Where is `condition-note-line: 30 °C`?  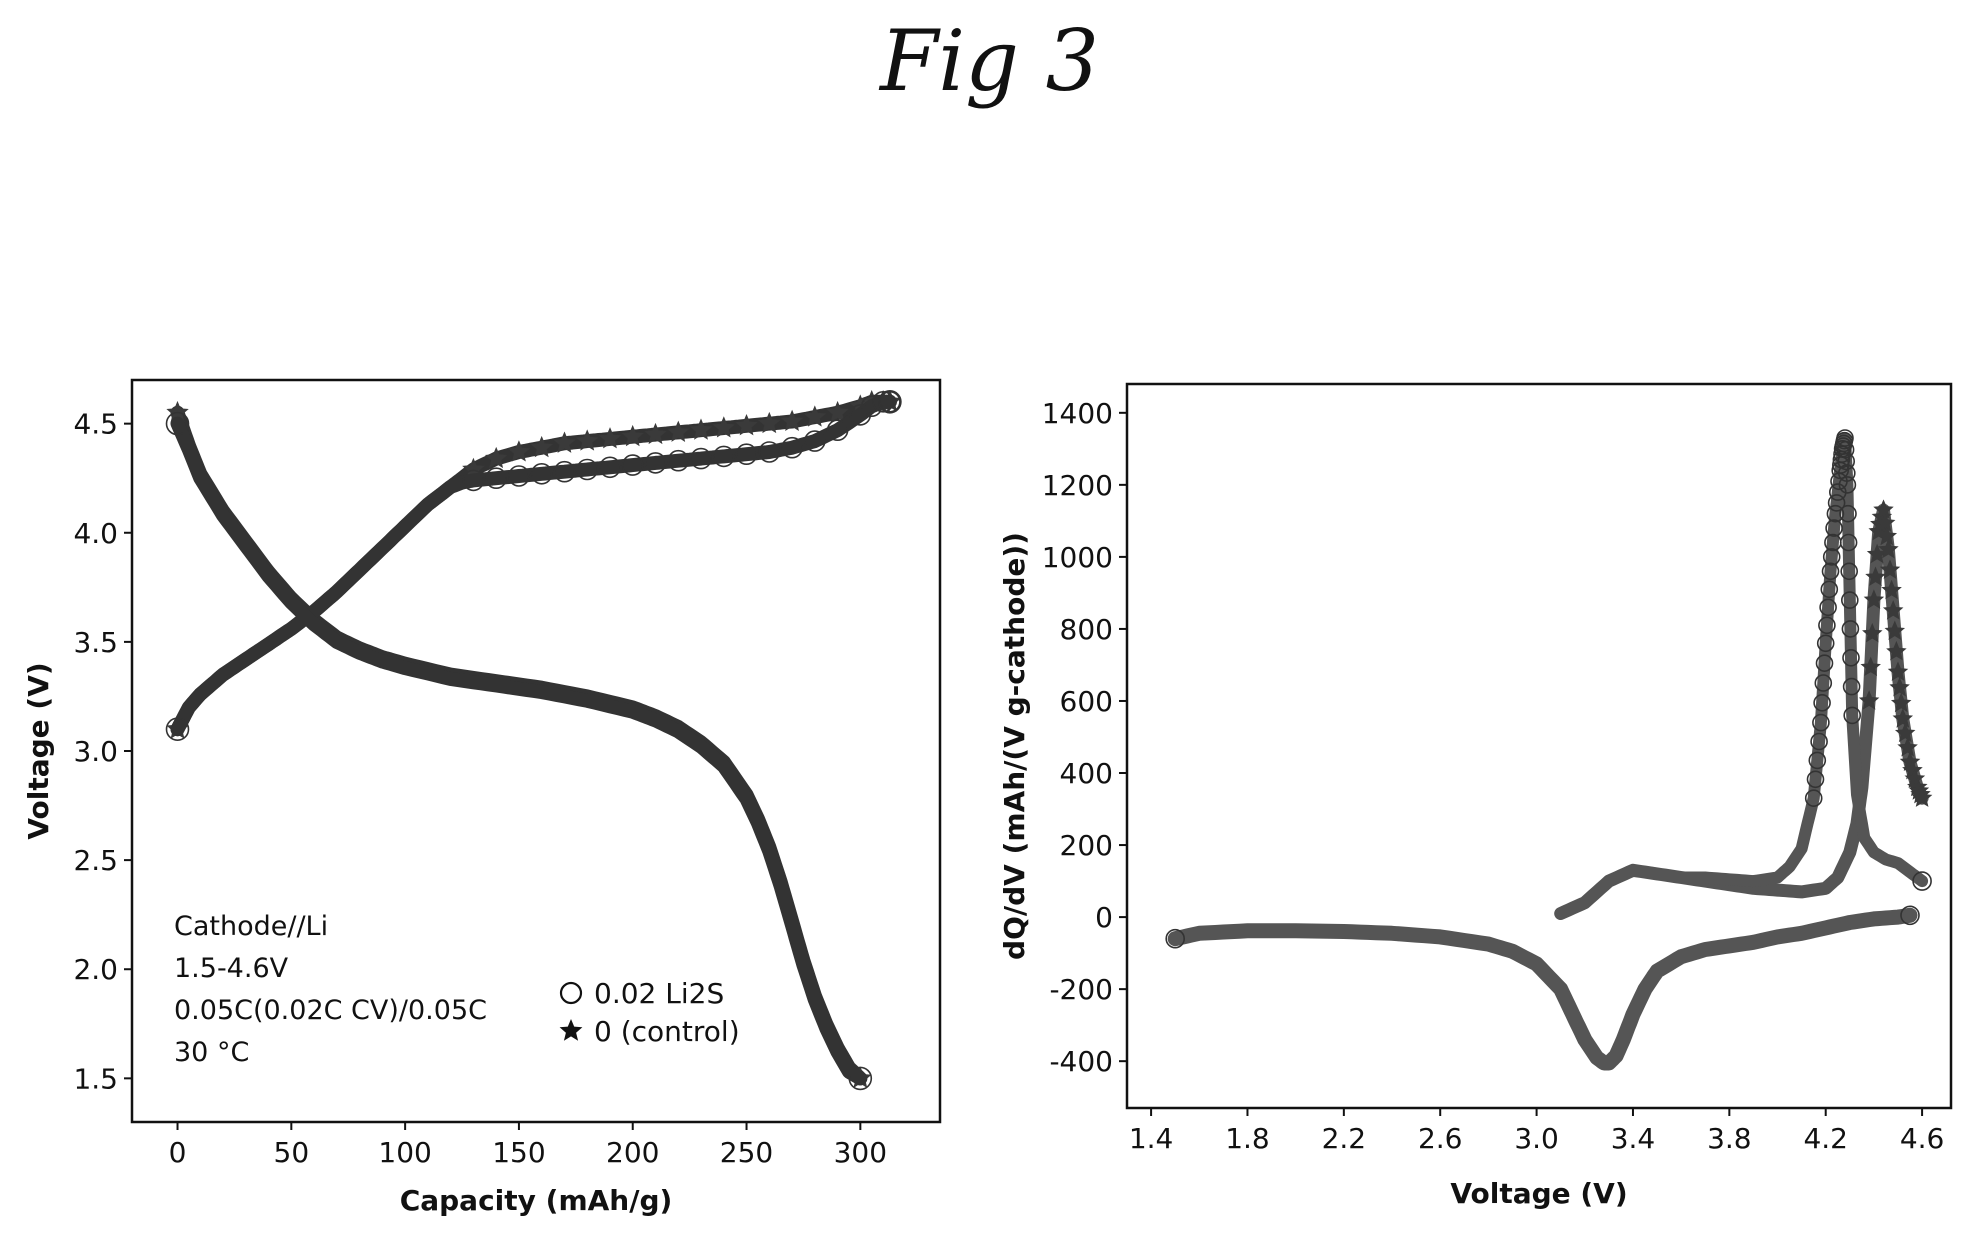 condition-note-line: 30 °C is located at coordinates (211, 1052).